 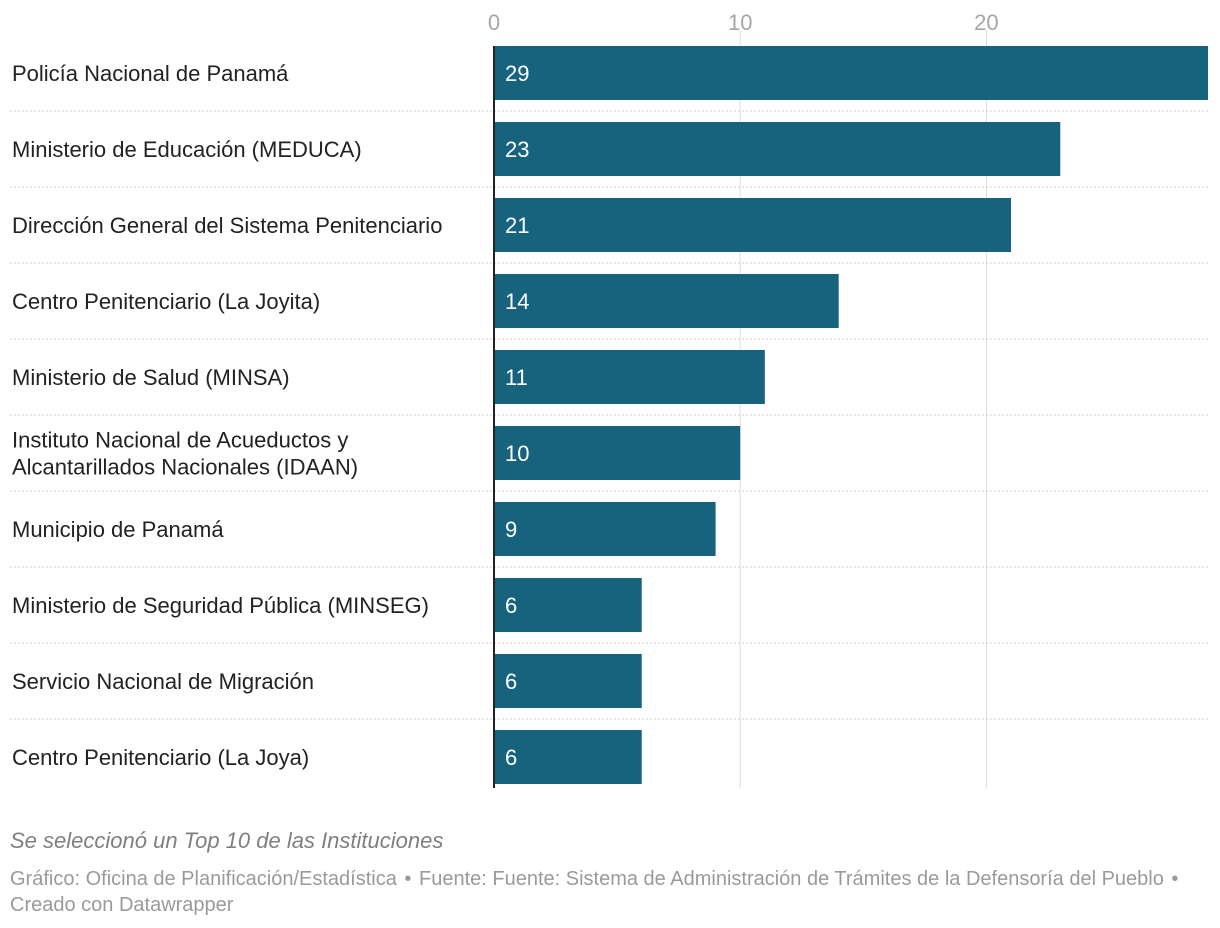 What do you see at coordinates (220, 605) in the screenshot?
I see `category-label: Ministerio de Seguridad Pública (MINSEG)` at bounding box center [220, 605].